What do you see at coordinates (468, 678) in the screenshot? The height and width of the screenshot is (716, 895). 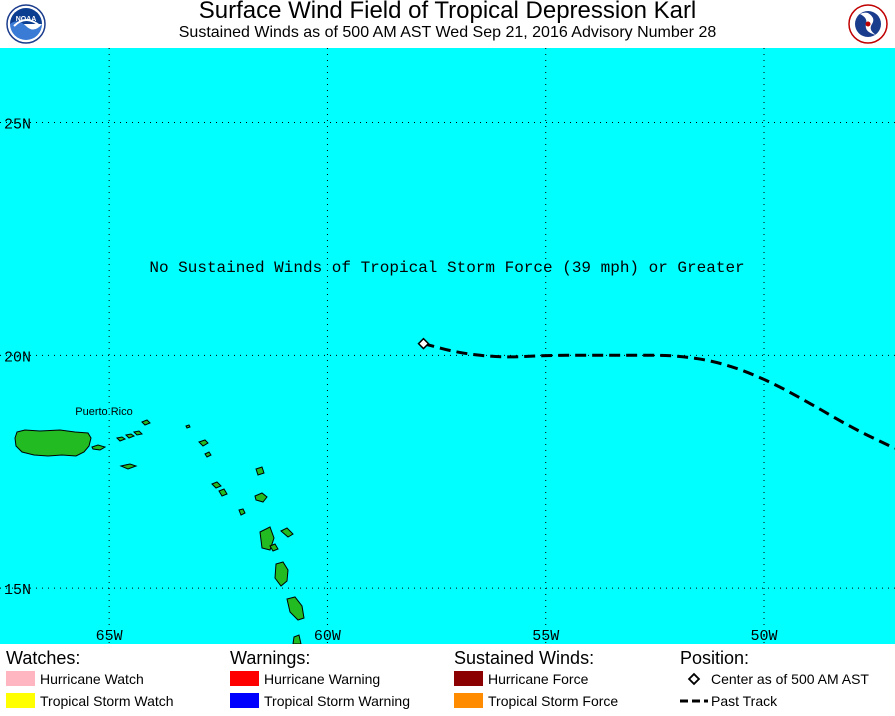 I see `hurricane-force-swatch` at bounding box center [468, 678].